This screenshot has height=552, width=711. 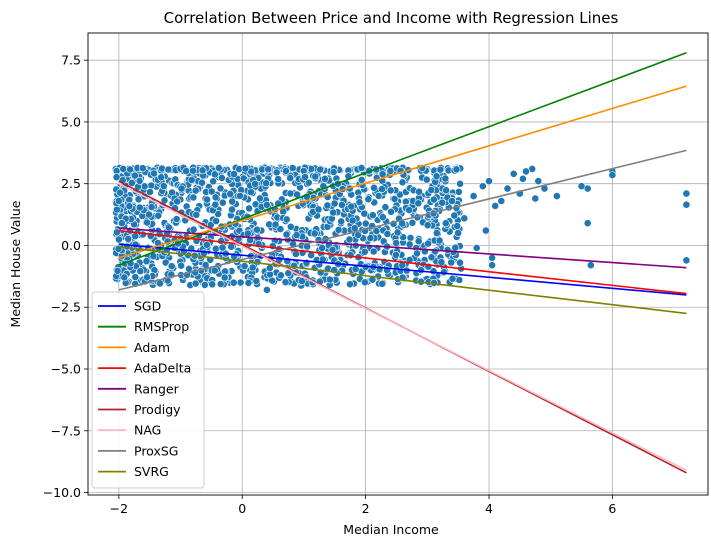 What do you see at coordinates (151, 471) in the screenshot?
I see `legend-label-svrg: SVRG` at bounding box center [151, 471].